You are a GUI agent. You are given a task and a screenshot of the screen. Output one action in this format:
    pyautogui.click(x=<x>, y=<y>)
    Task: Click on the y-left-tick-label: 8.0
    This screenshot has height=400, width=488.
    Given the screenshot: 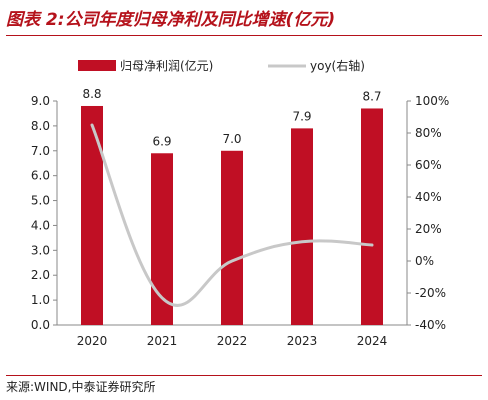 What is the action you would take?
    pyautogui.click(x=40, y=126)
    